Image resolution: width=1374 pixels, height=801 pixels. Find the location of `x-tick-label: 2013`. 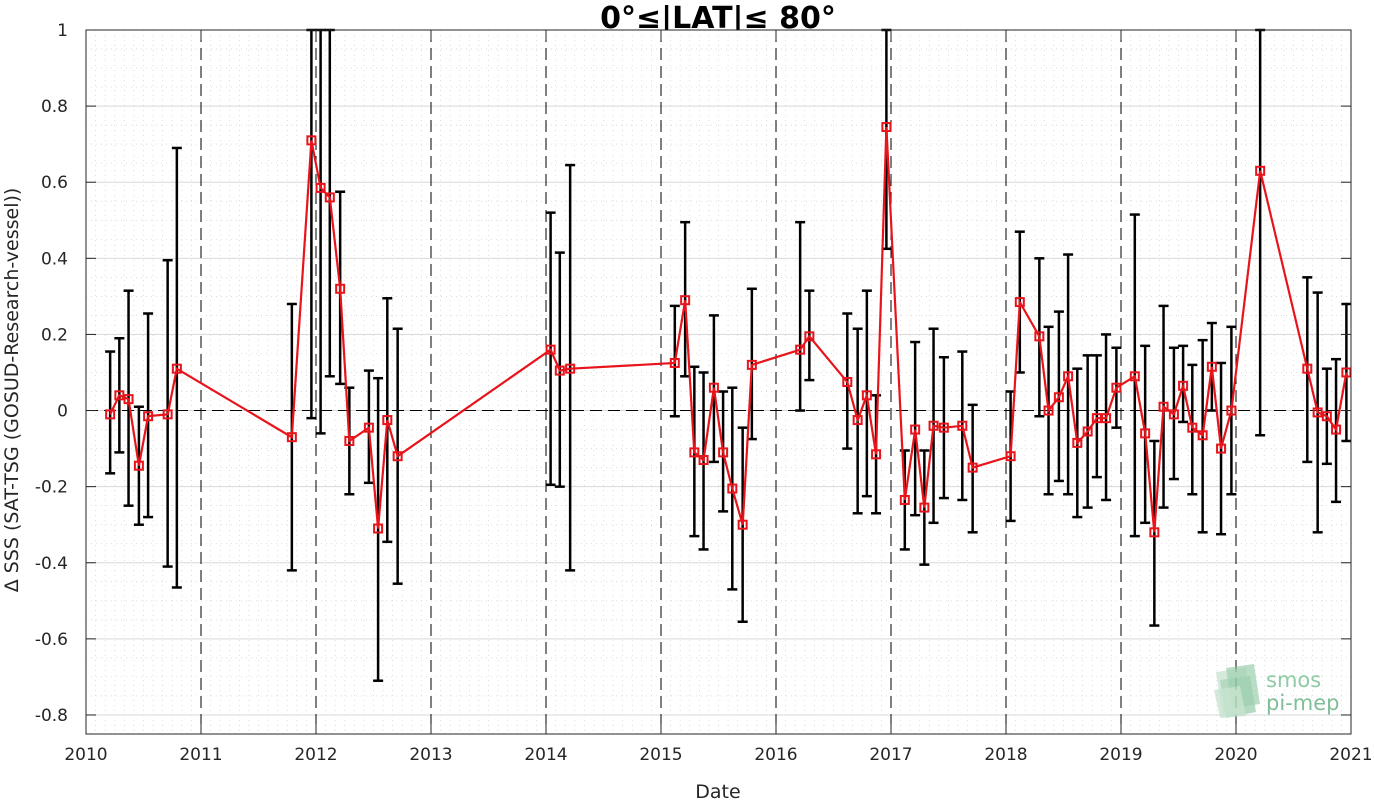

x-tick-label: 2013 is located at coordinates (430, 755).